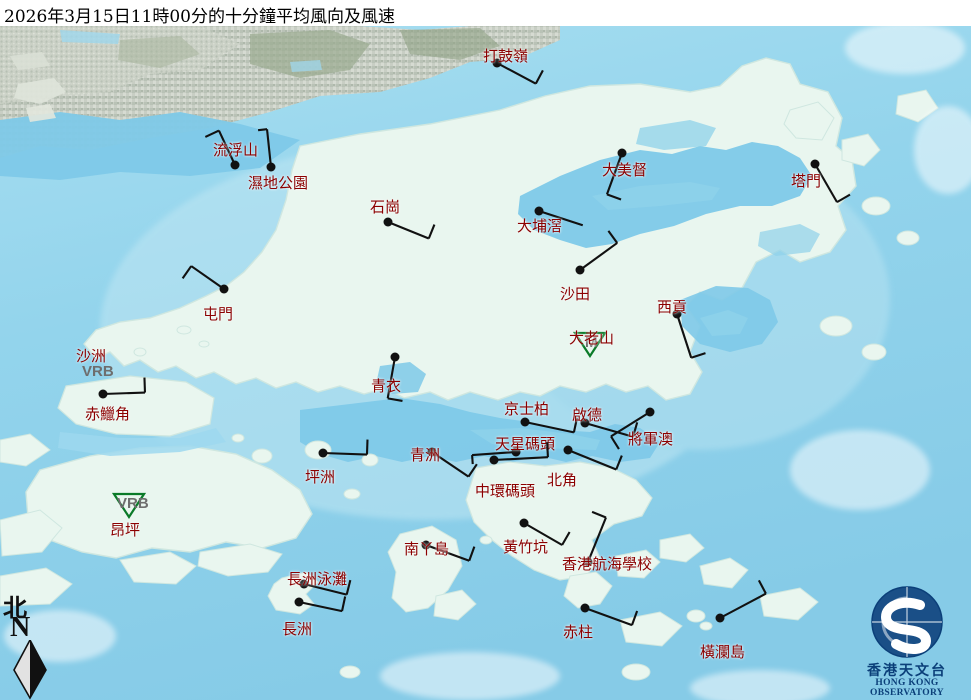  I want to click on station-name-label: 屯門, so click(218, 314).